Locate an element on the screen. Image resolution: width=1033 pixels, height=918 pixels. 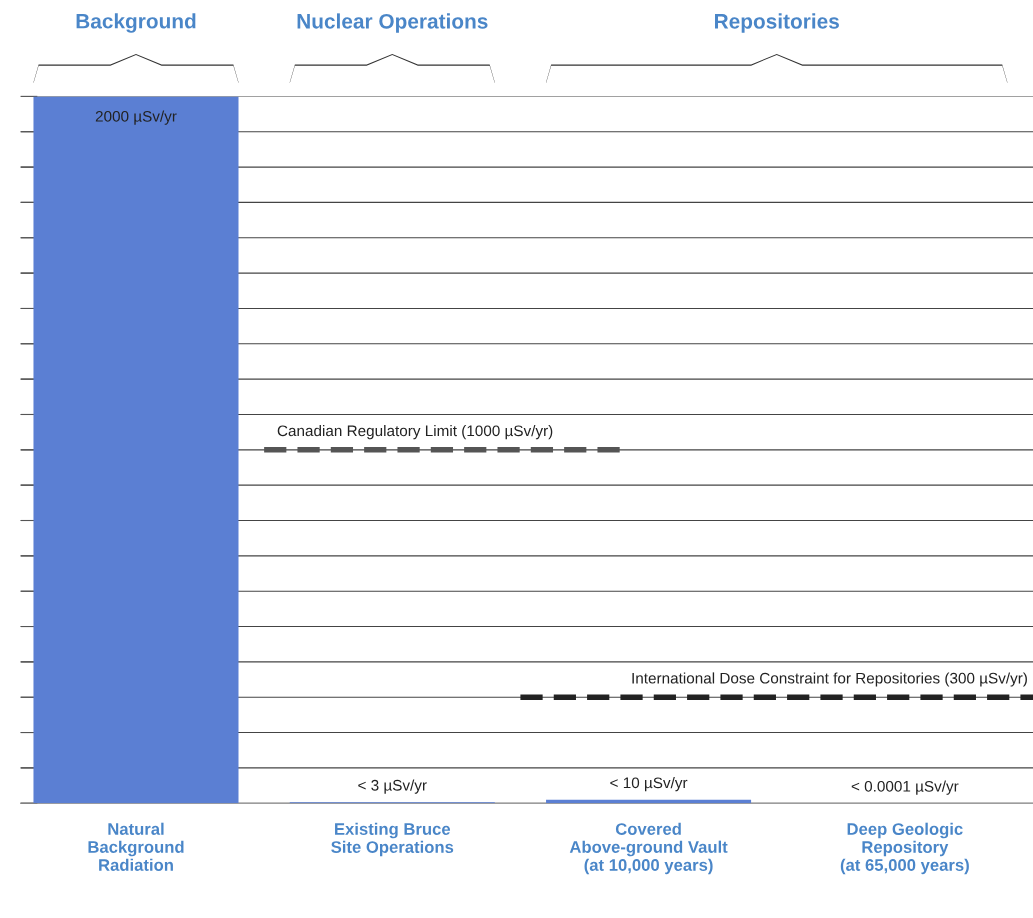
text: Background is located at coordinates (136, 23).